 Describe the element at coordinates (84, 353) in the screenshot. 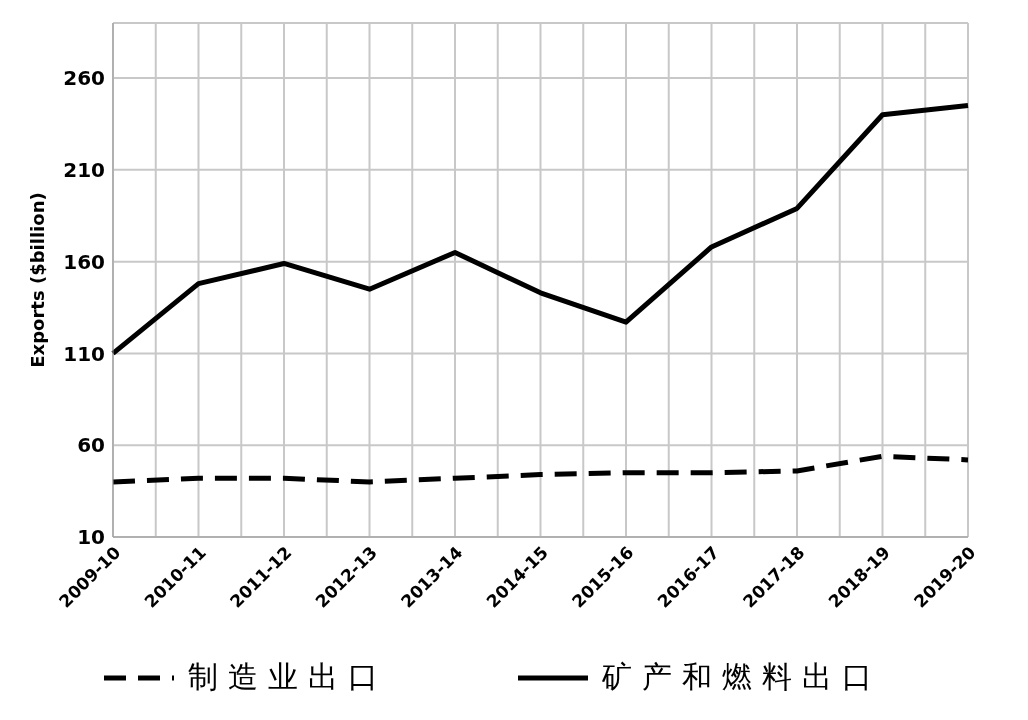

I see `y-tick-label: 110` at that location.